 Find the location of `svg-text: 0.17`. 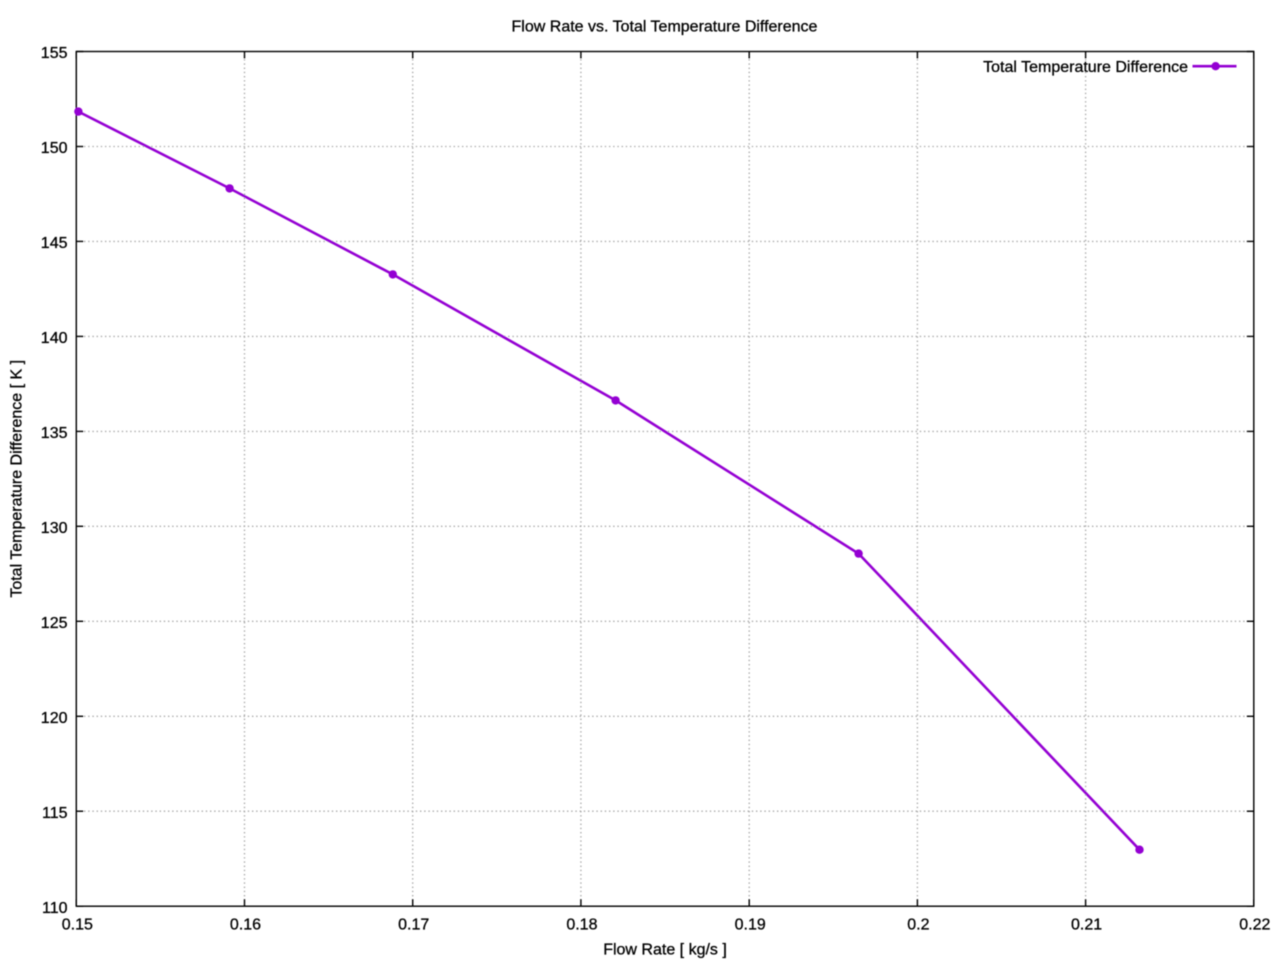

svg-text: 0.17 is located at coordinates (413, 925).